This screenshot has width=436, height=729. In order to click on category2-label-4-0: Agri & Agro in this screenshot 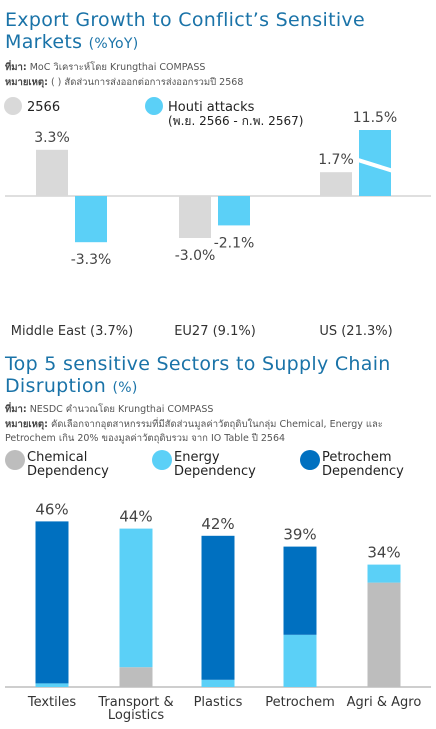, I will do `click(384, 702)`.